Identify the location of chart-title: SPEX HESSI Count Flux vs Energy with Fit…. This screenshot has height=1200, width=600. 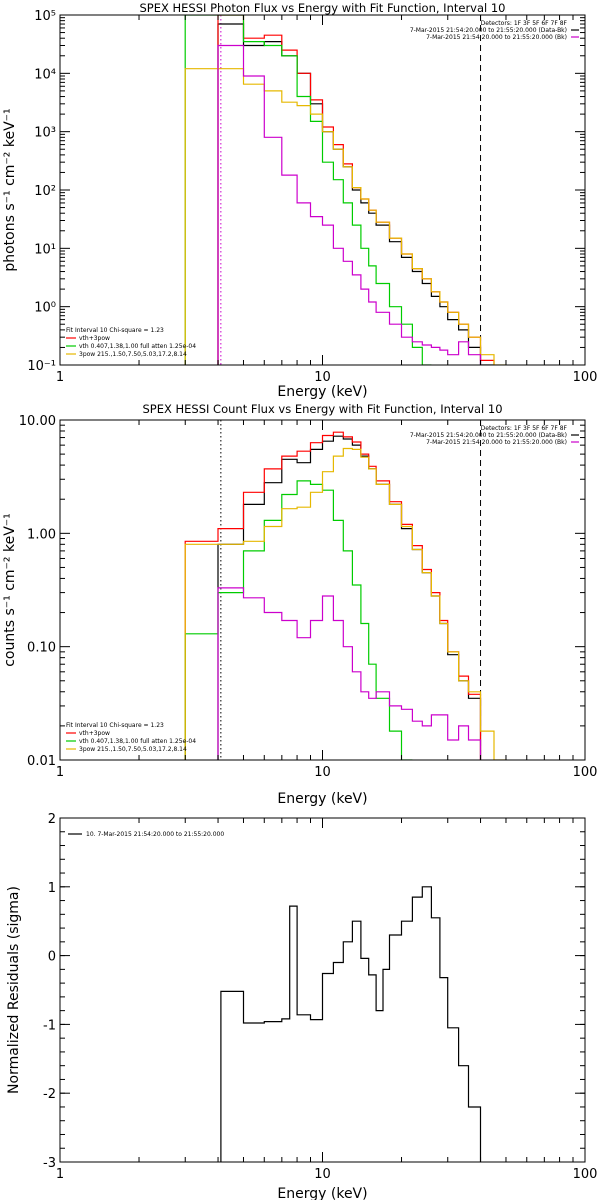
(322, 409).